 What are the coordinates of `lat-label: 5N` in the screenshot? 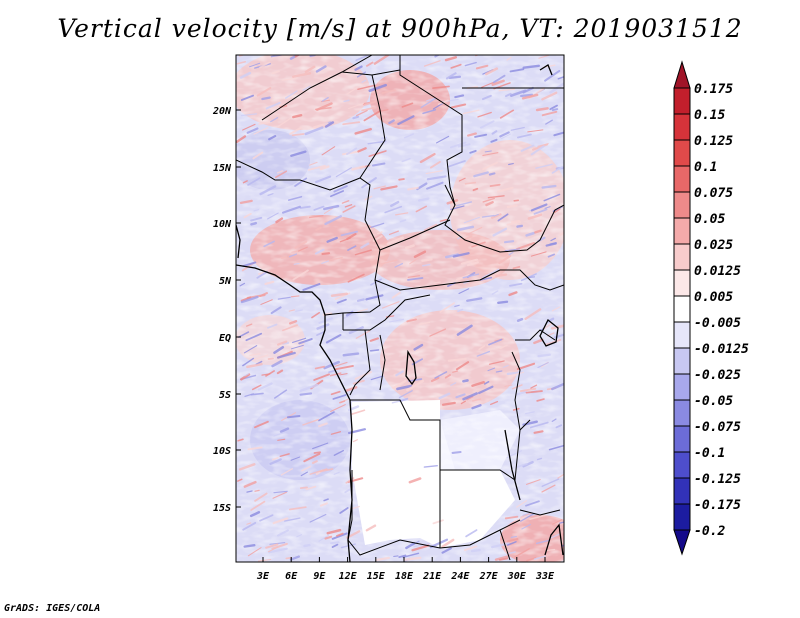 It's located at (225, 281).